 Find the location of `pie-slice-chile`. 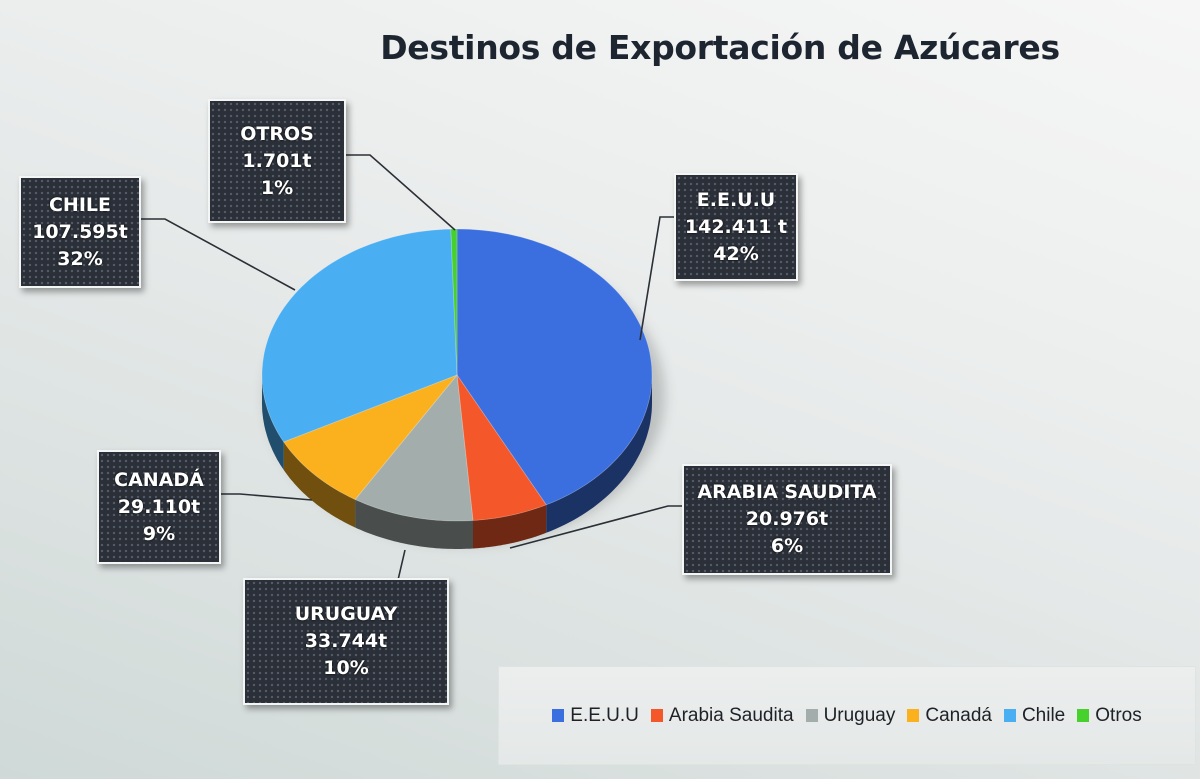

pie-slice-chile is located at coordinates (359, 335).